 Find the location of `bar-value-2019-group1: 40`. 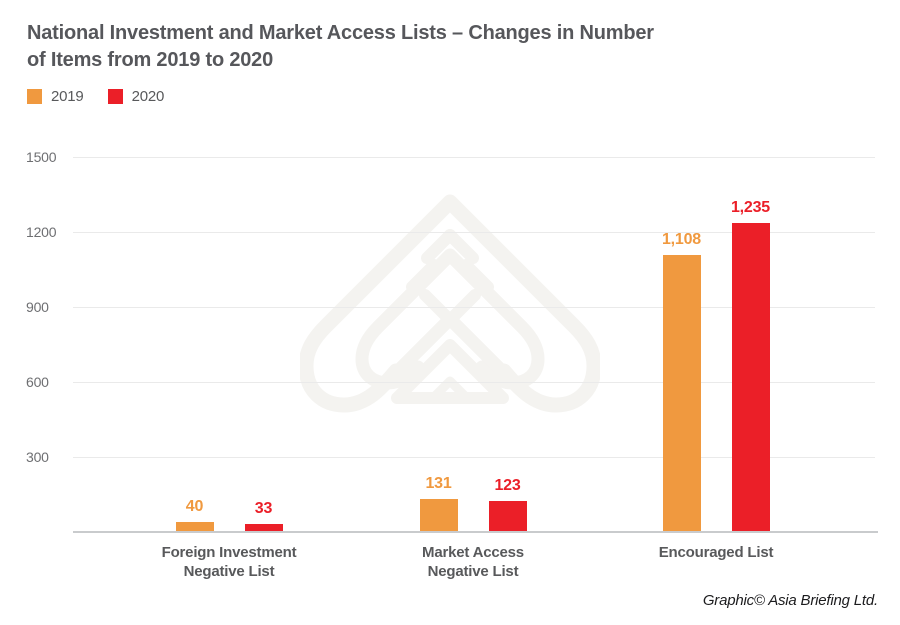

bar-value-2019-group1: 40 is located at coordinates (194, 506).